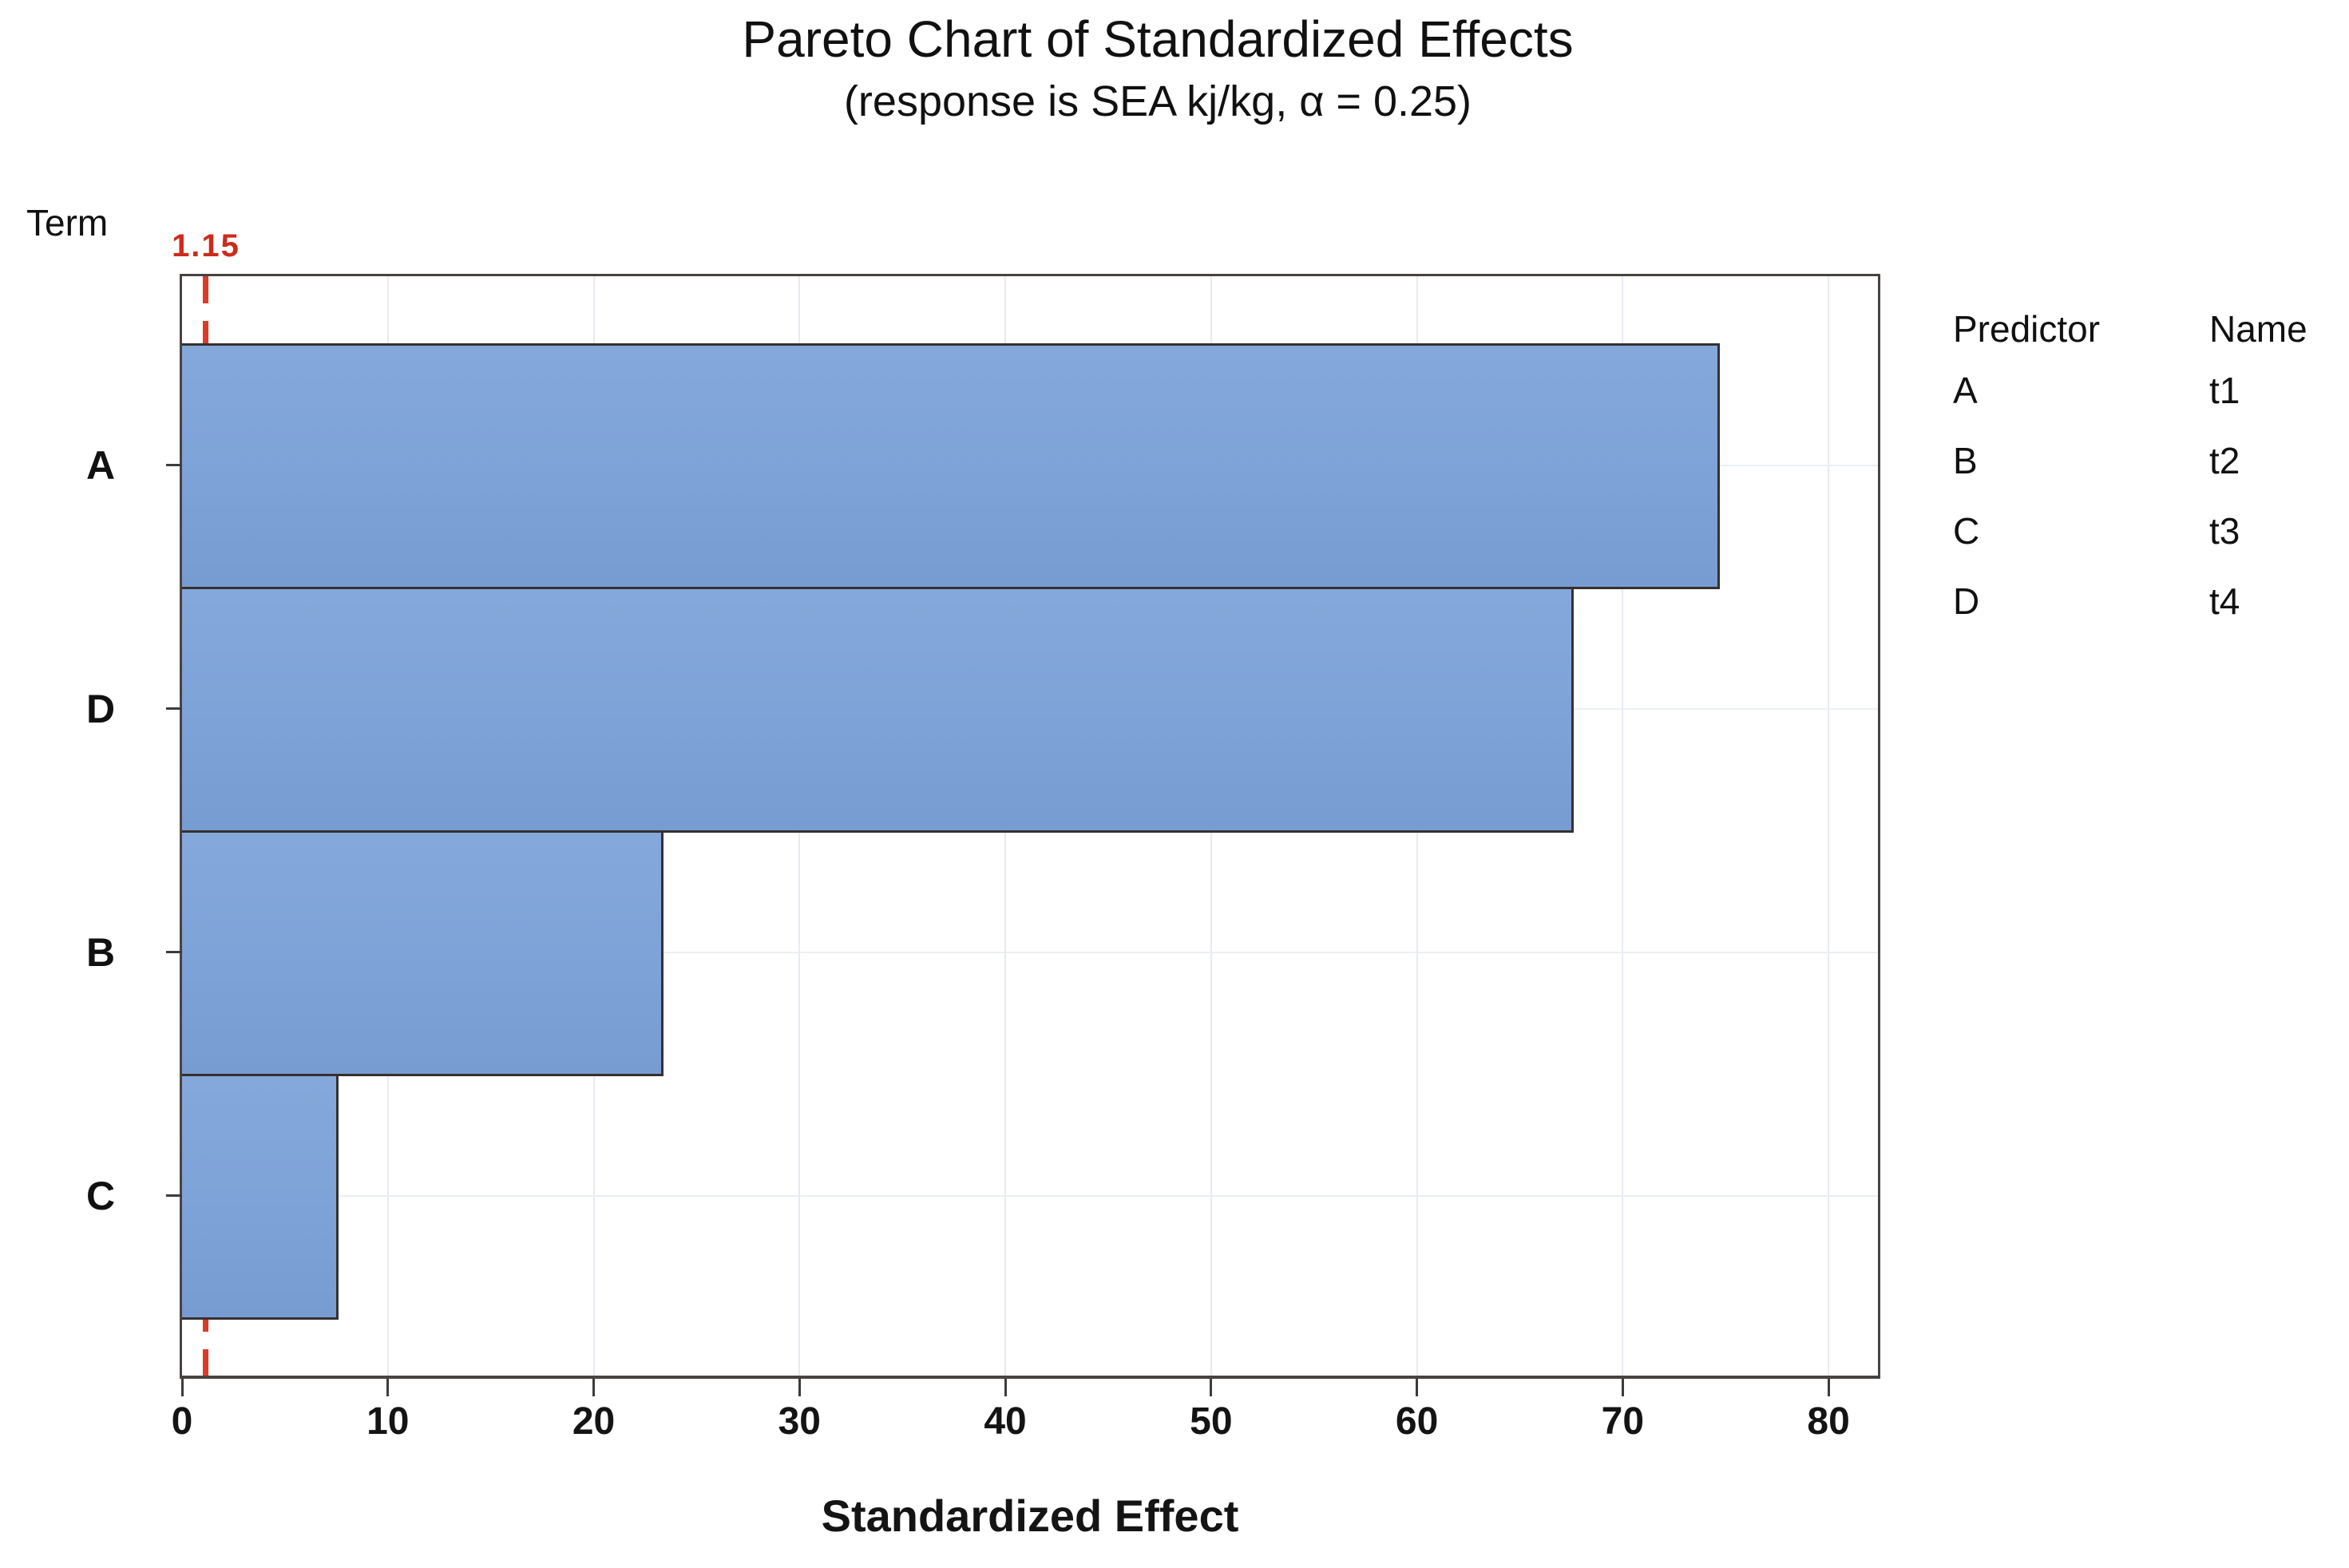 The height and width of the screenshot is (1568, 2349). What do you see at coordinates (1157, 101) in the screenshot?
I see `chart-subtitle: (response is SEA kj/kg, α = 0.25)` at bounding box center [1157, 101].